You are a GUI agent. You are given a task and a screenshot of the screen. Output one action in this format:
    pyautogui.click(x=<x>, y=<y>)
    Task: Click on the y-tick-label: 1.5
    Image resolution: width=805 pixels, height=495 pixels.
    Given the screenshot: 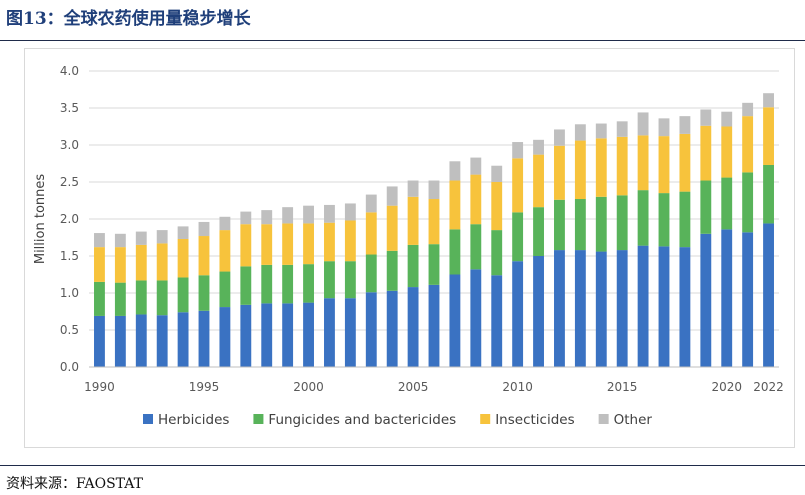 What is the action you would take?
    pyautogui.click(x=69, y=256)
    